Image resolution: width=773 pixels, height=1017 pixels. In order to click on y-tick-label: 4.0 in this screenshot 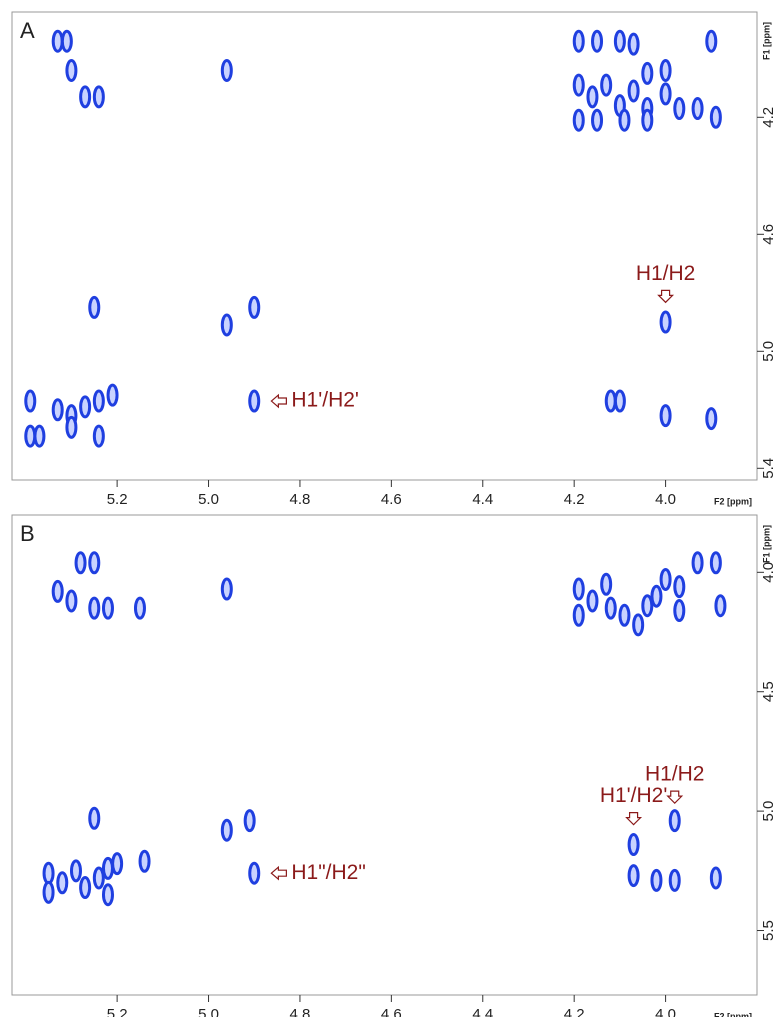, I will do `click(766, 572)`.